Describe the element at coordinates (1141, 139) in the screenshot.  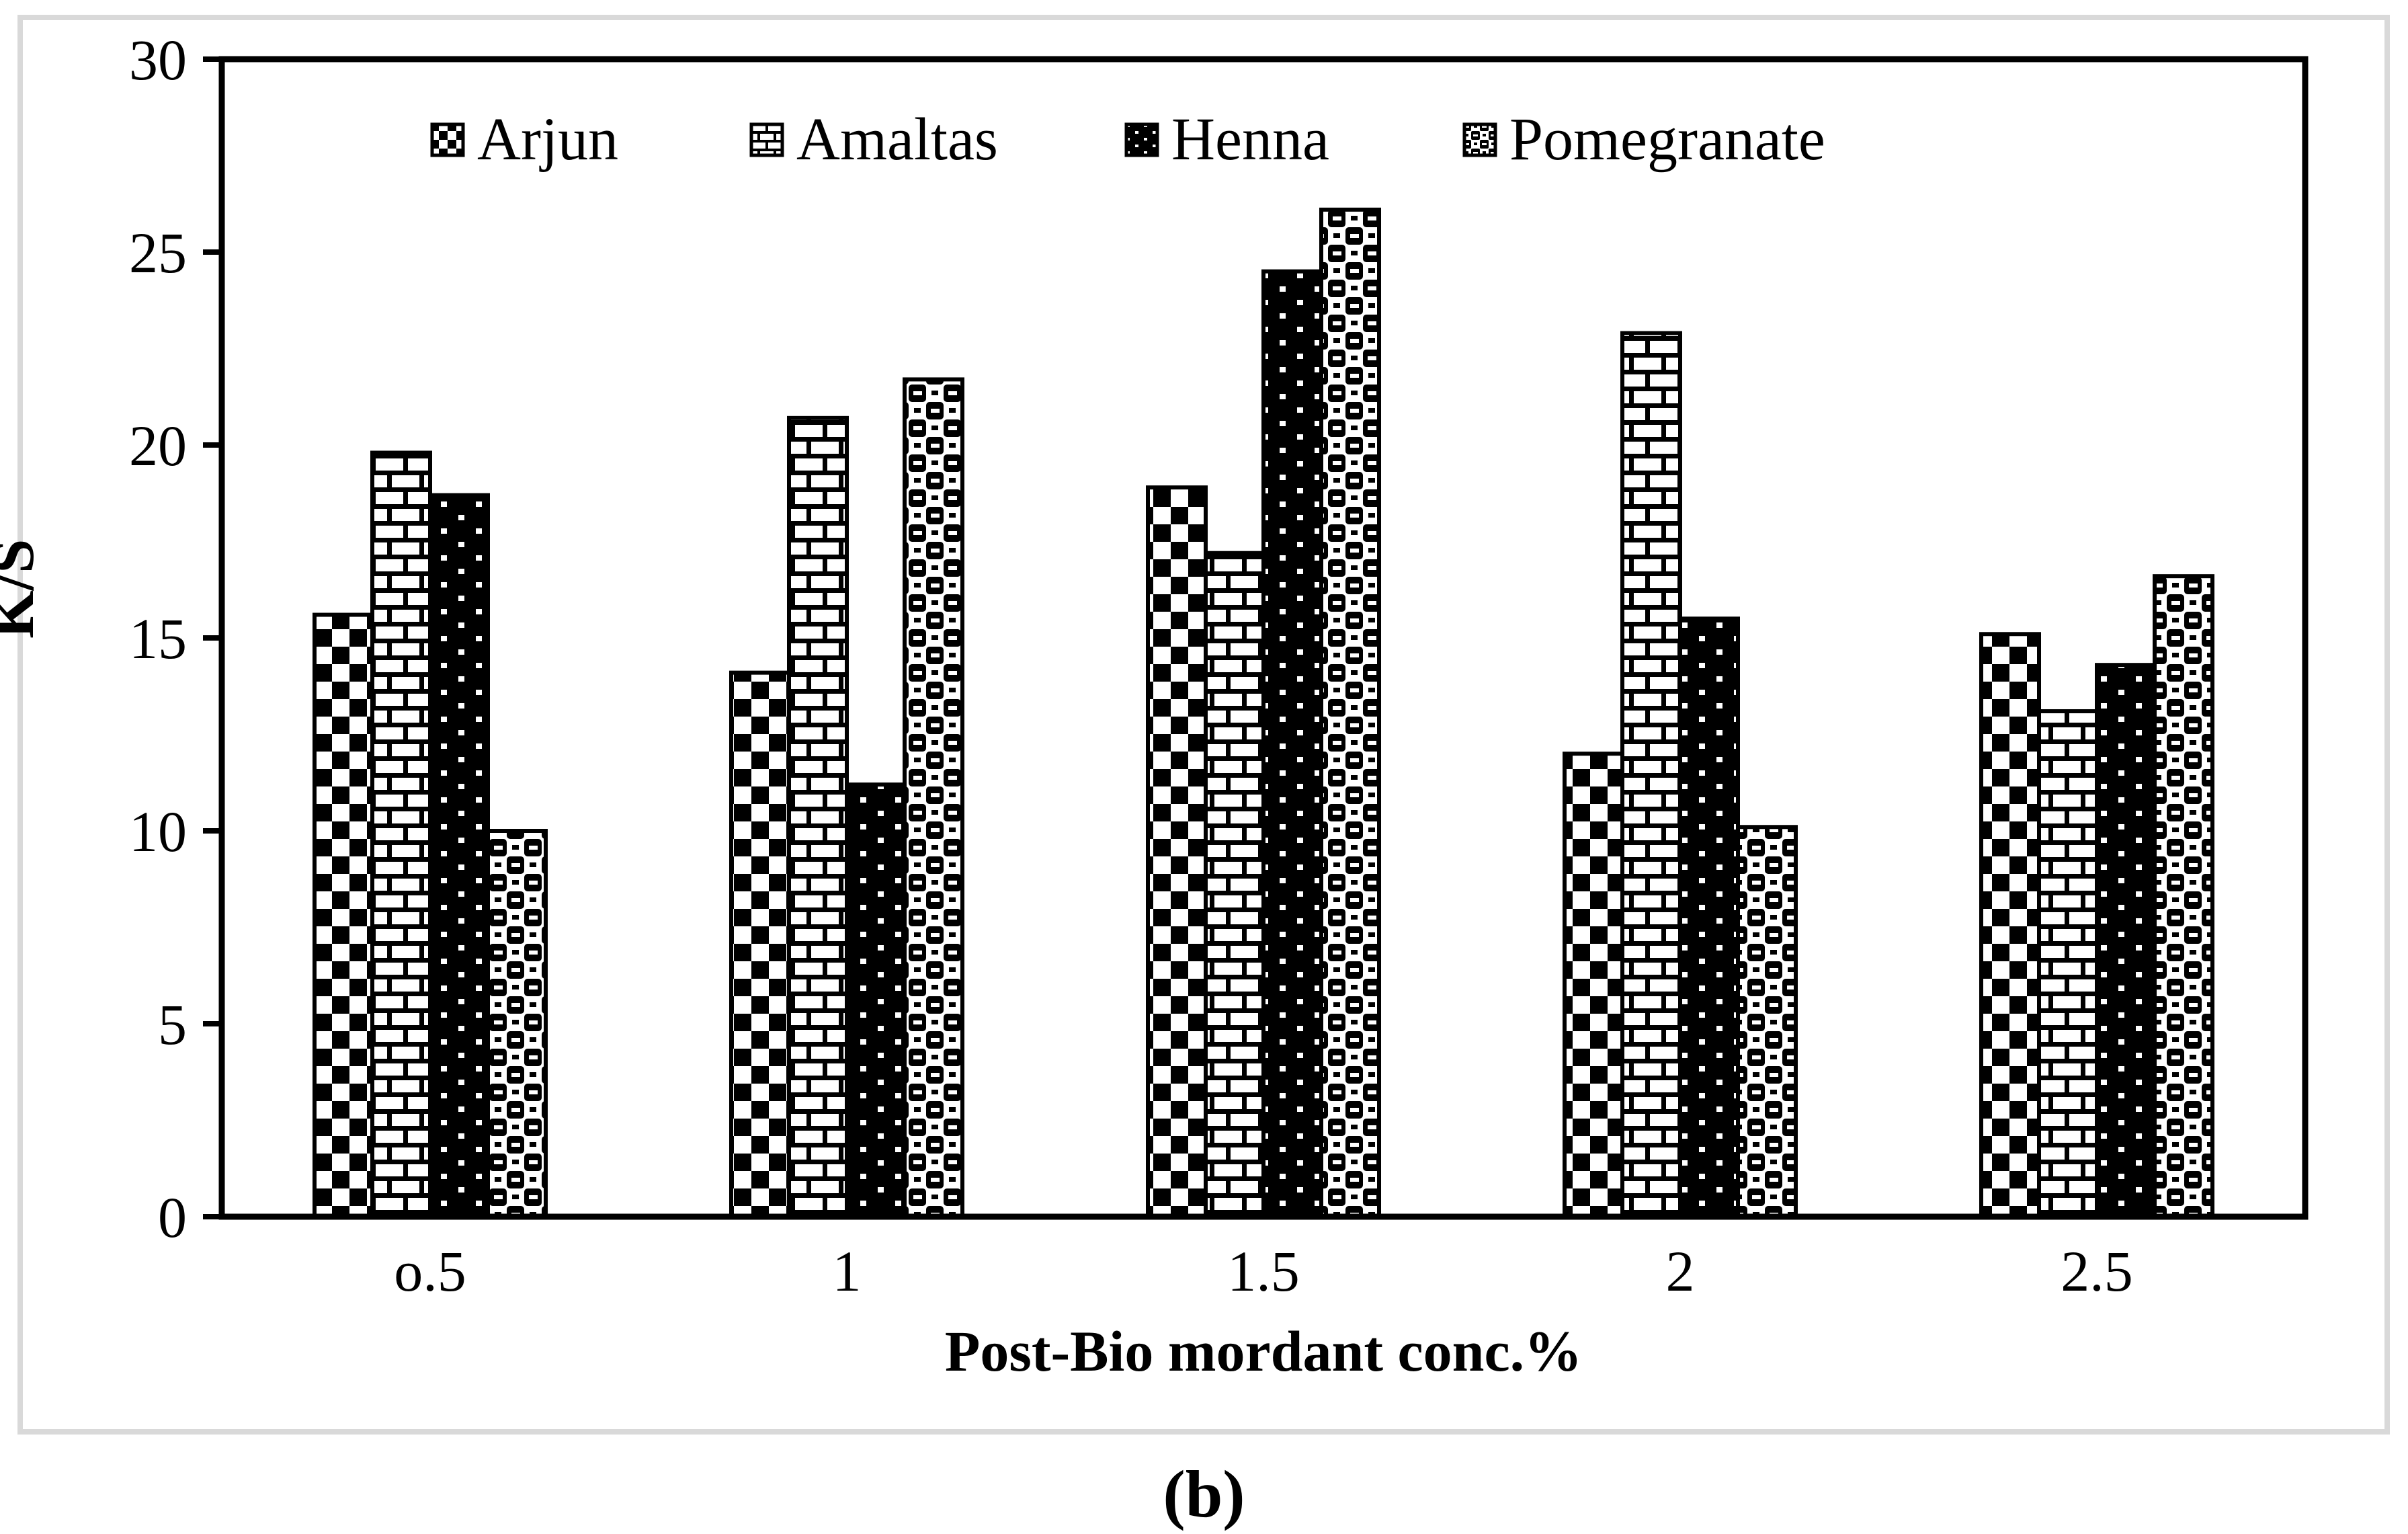
I see `legend-swatch-dots-icon` at that location.